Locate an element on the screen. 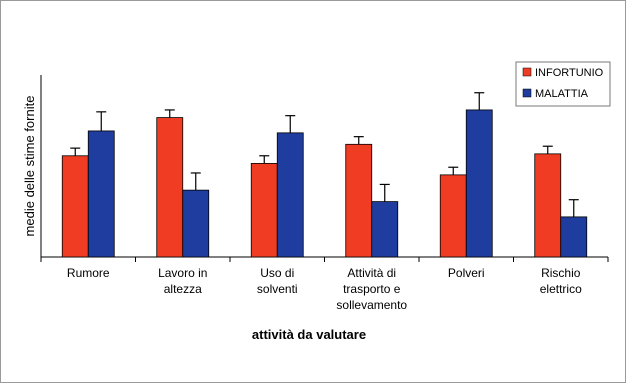  y-axis-title: medie delle stime fornite is located at coordinates (29, 166).